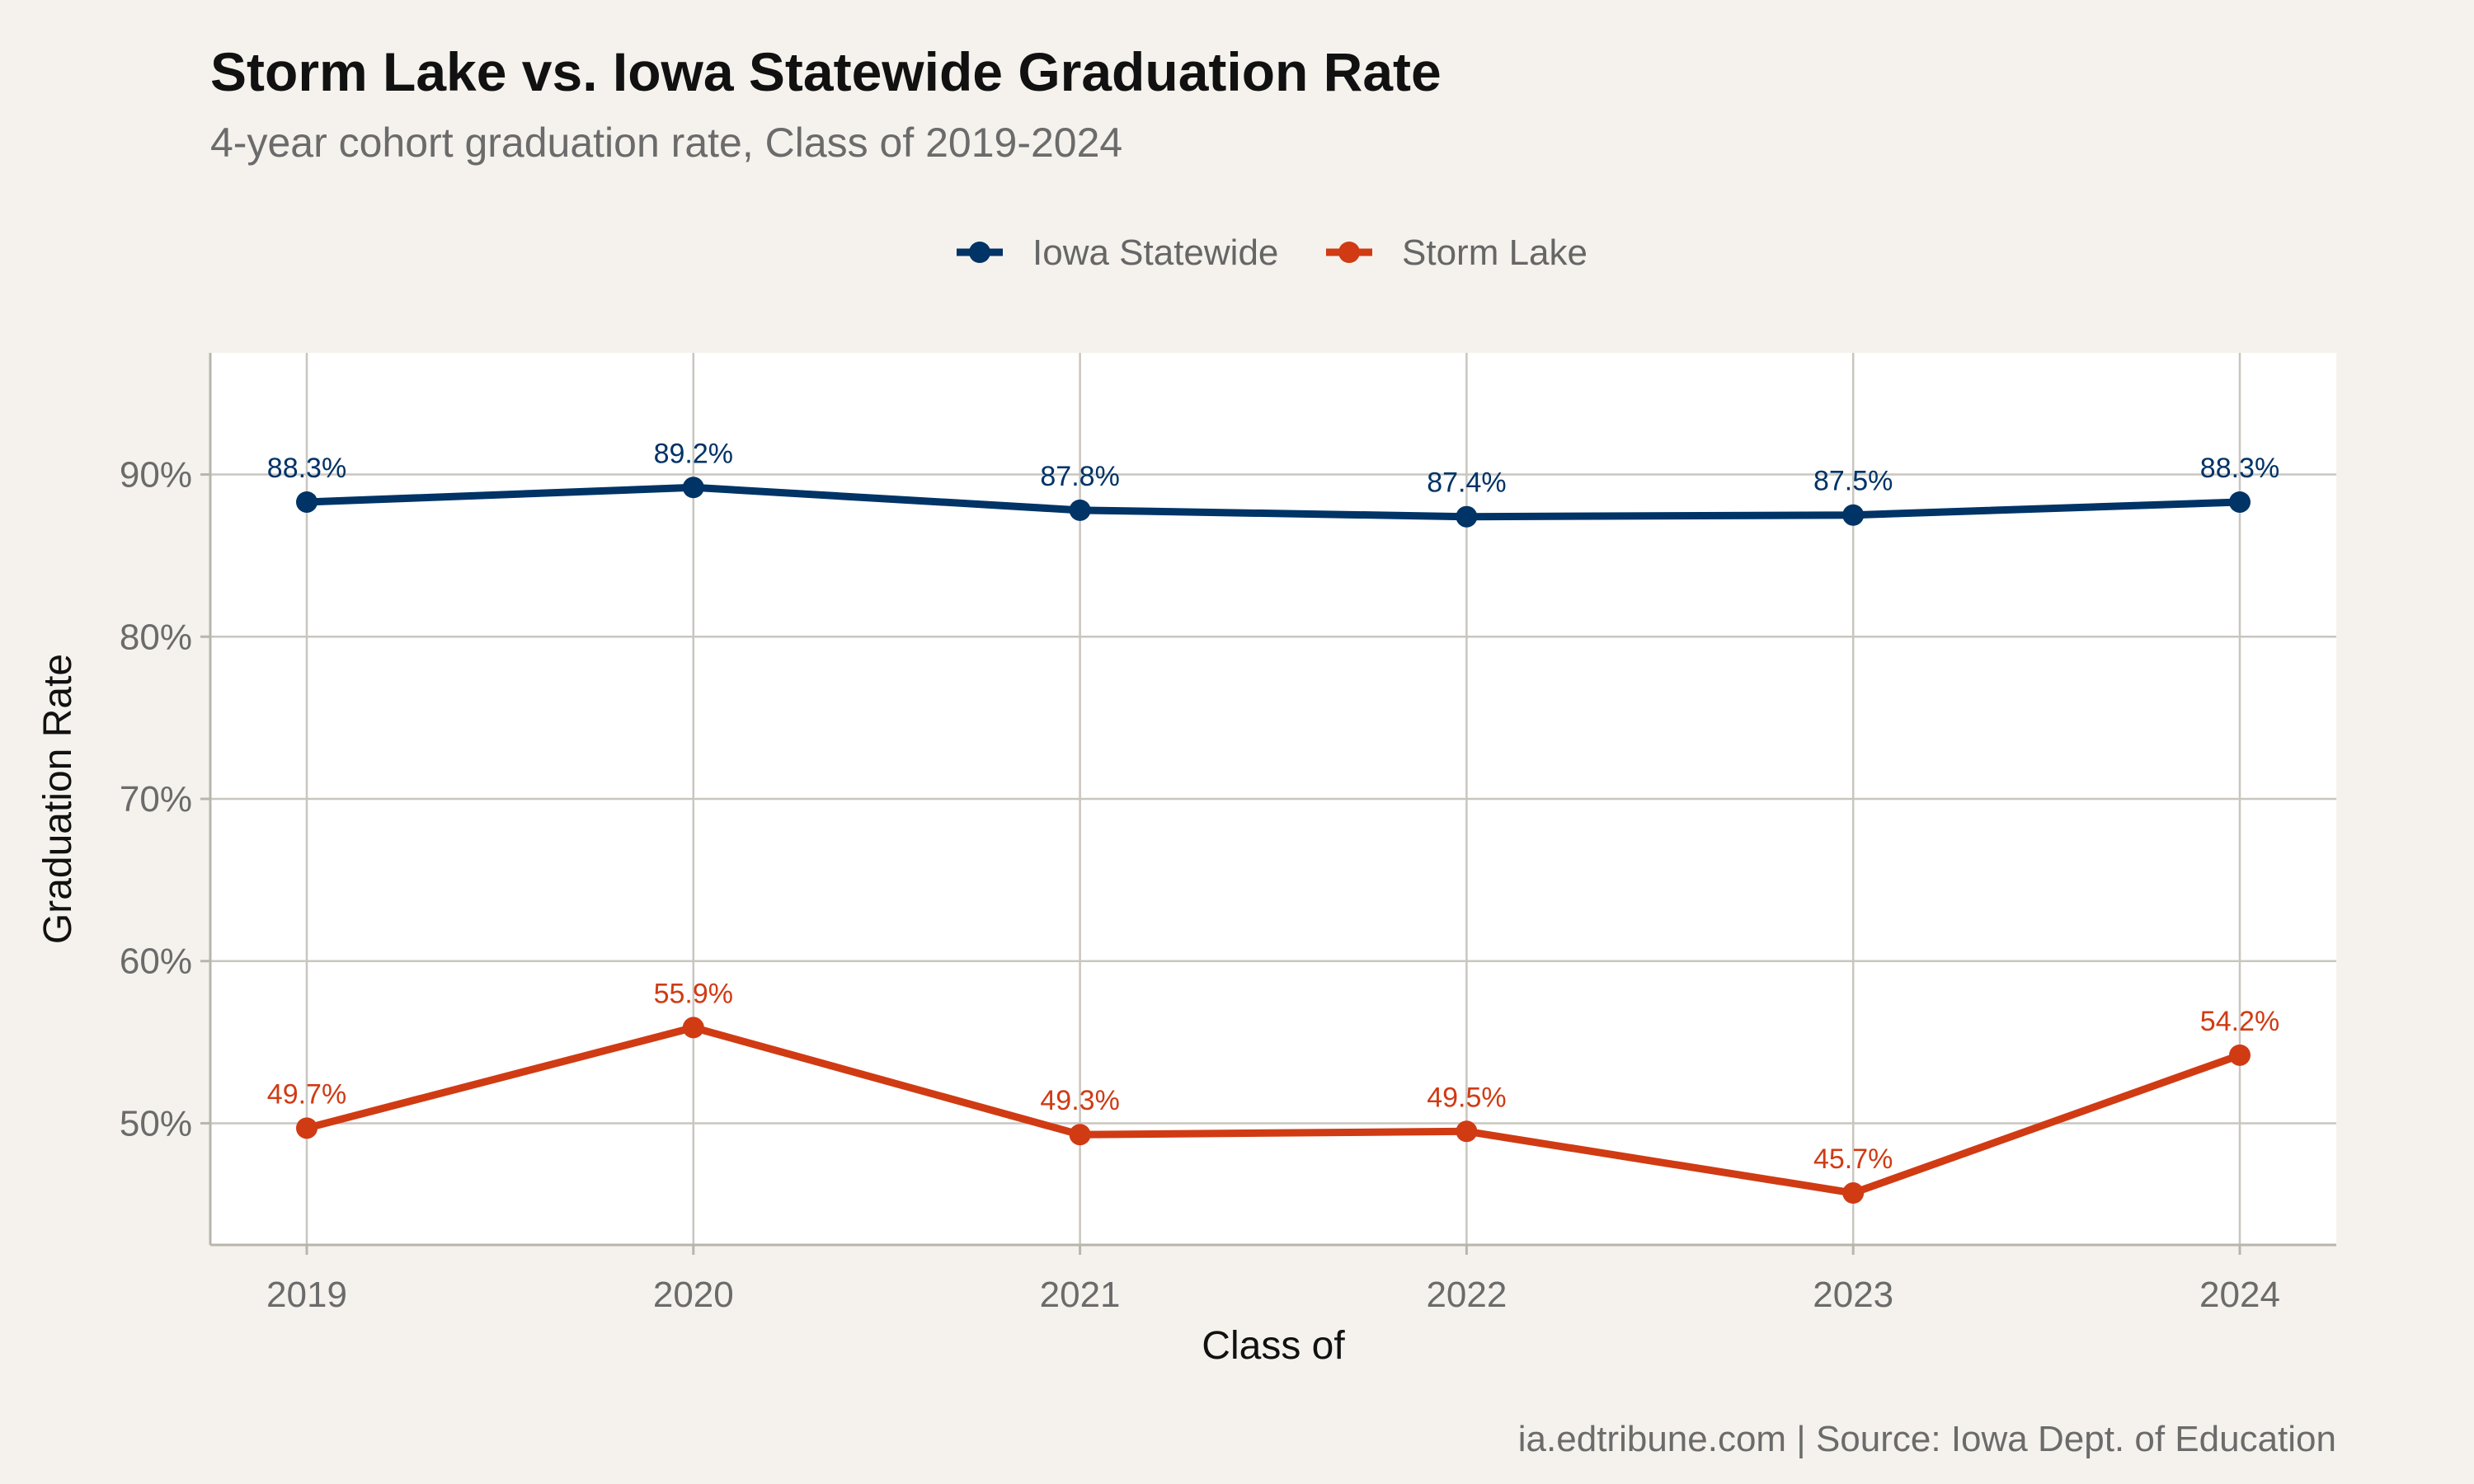  What do you see at coordinates (1494, 252) in the screenshot?
I see `legend-label: Storm Lake` at bounding box center [1494, 252].